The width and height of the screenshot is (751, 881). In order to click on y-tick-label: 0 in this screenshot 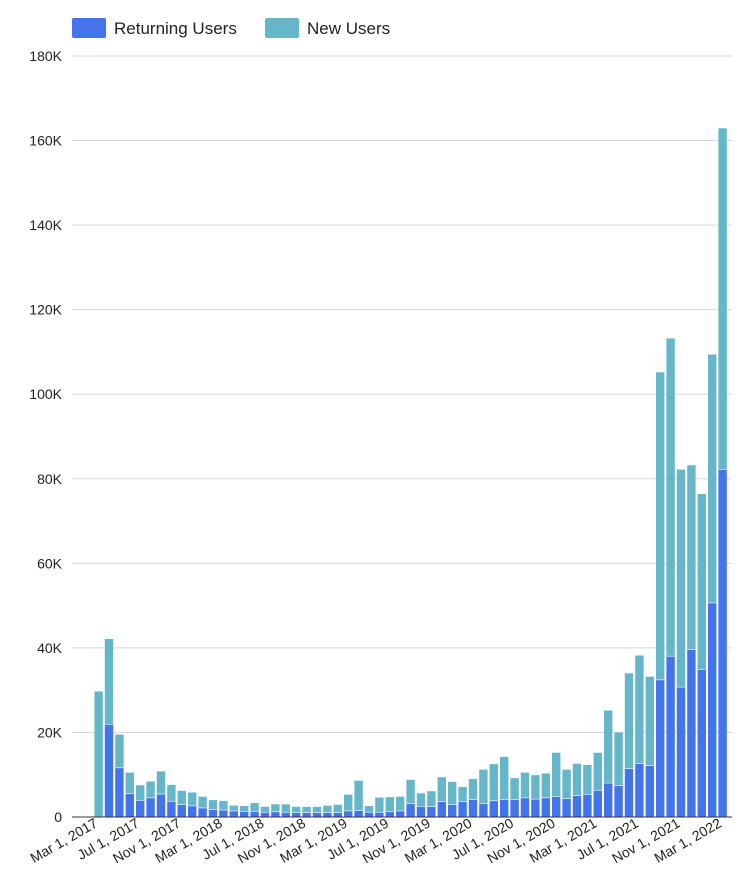, I will do `click(58, 817)`.